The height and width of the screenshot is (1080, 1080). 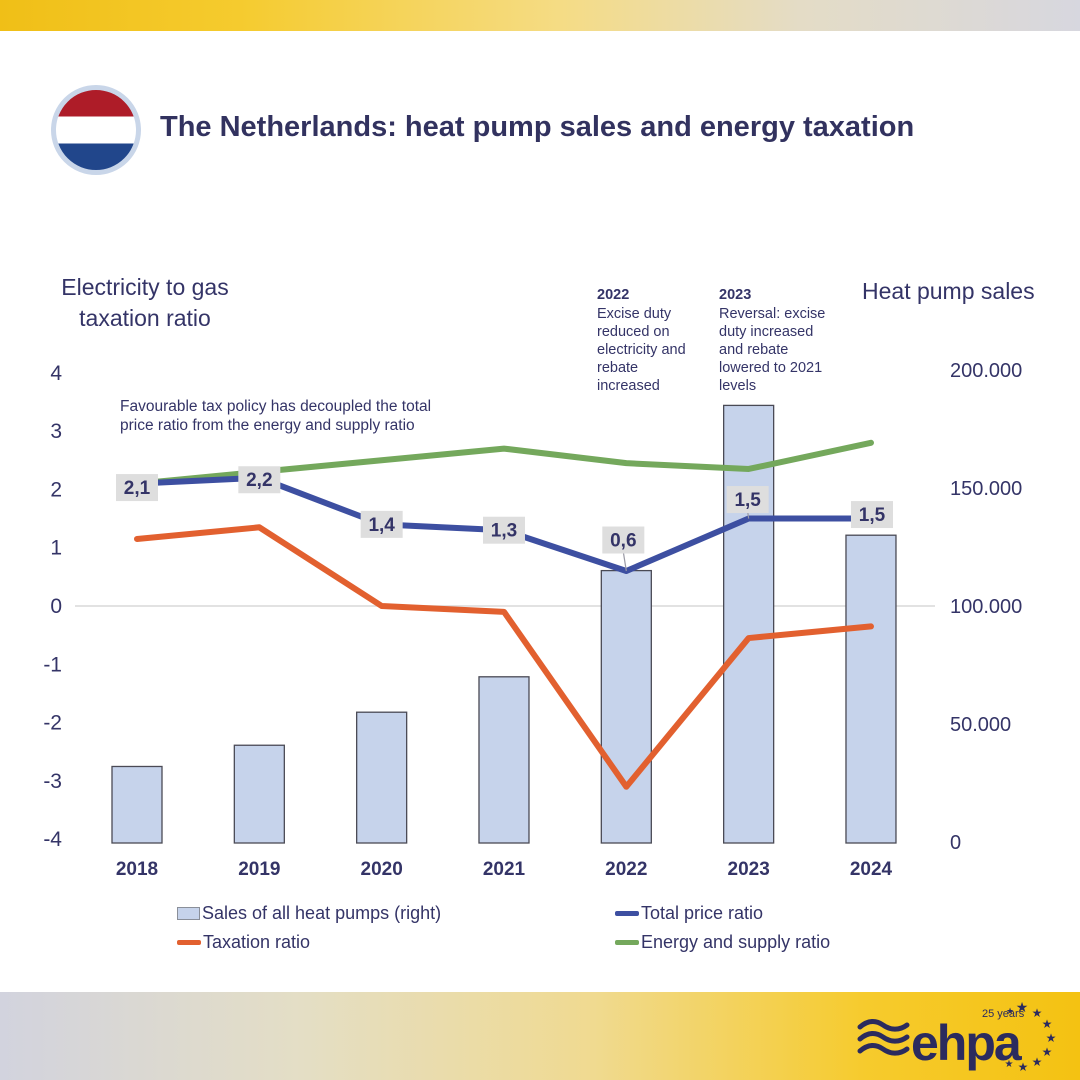 What do you see at coordinates (986, 607) in the screenshot?
I see `right-axis-tick: 100.000` at bounding box center [986, 607].